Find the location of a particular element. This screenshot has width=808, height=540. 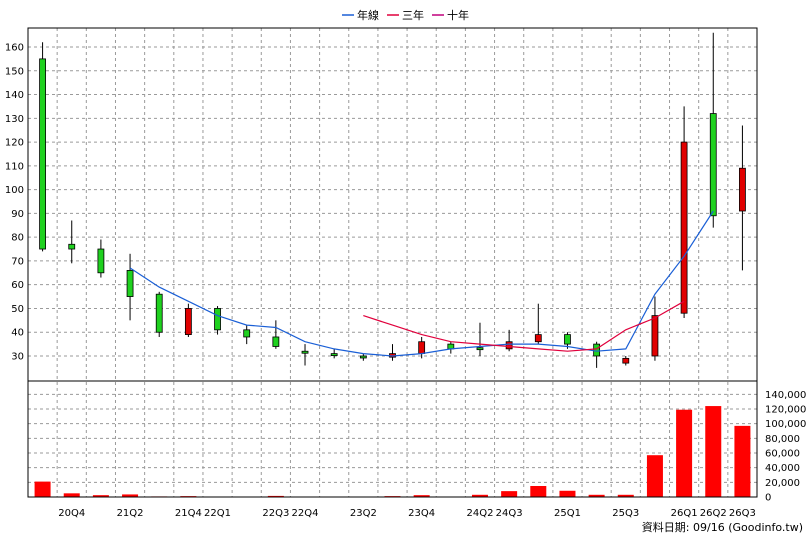

price-tick-label: 50 is located at coordinates (17, 309).